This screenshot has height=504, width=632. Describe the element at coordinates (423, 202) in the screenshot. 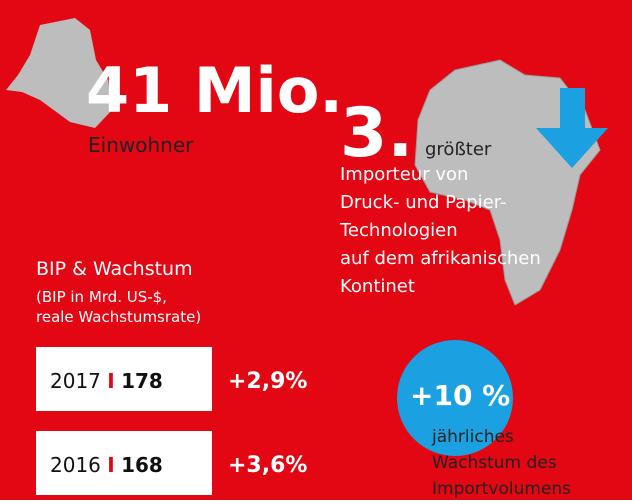

I see `importer-line: Druck- und Papier-` at that location.